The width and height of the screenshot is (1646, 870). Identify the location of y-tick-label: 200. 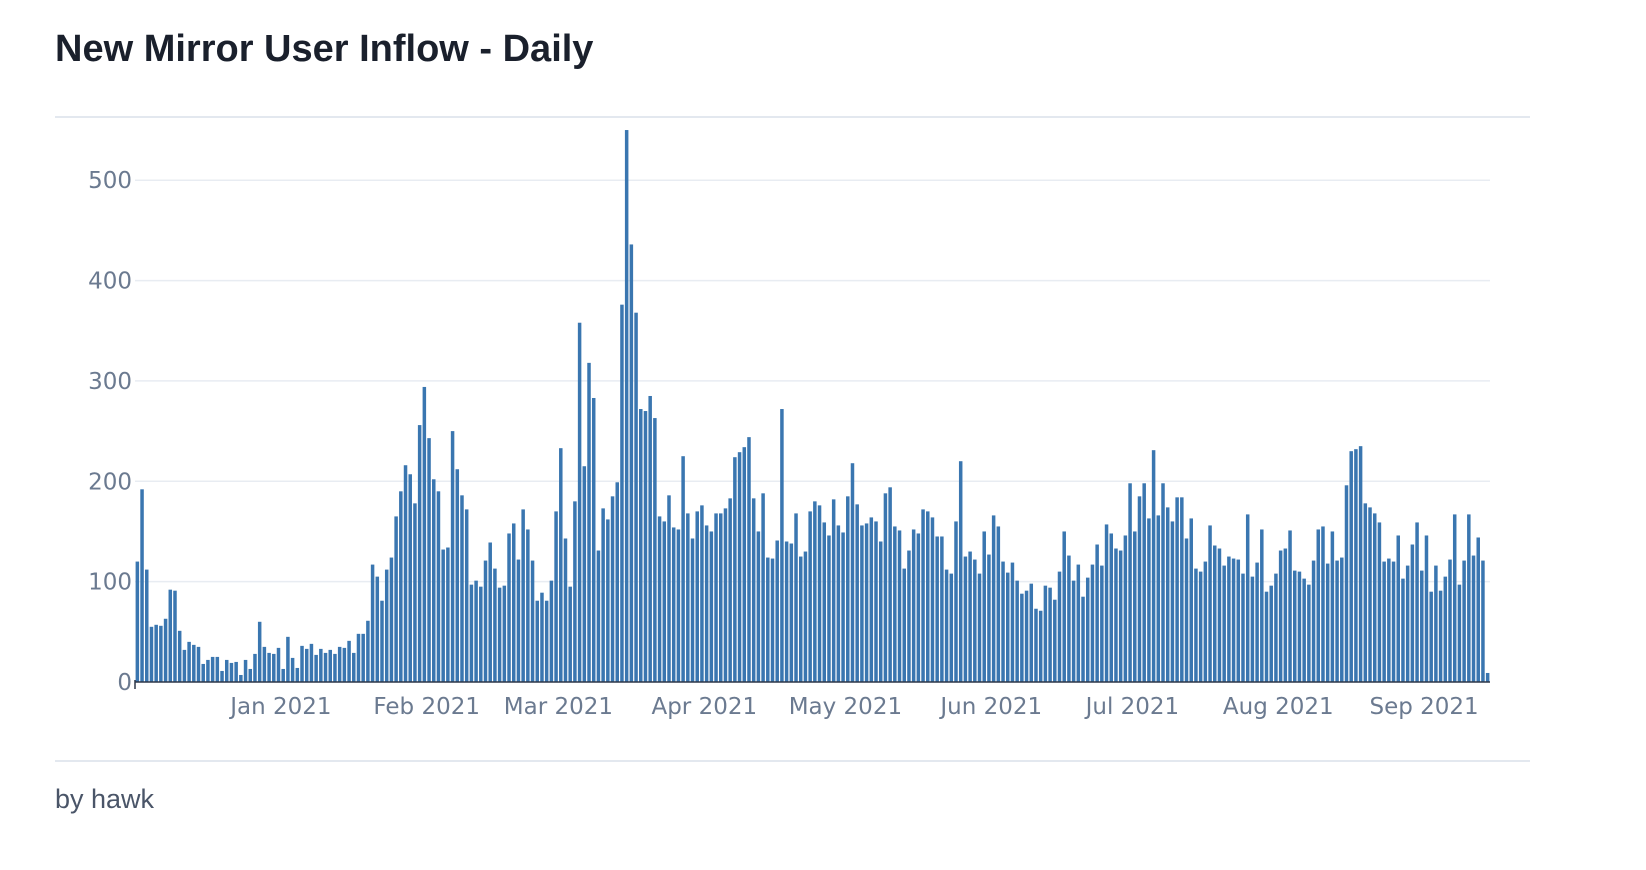
(110, 482).